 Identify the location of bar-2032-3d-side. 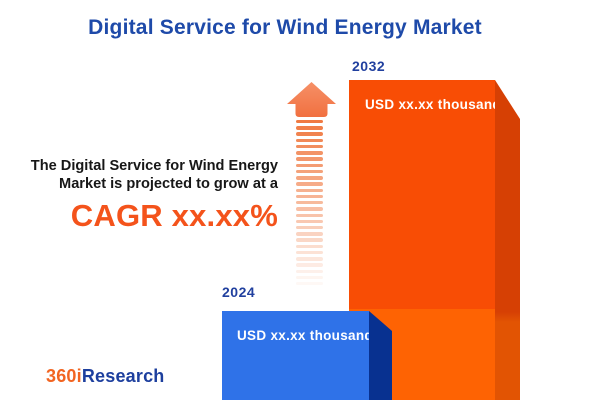
(507, 240).